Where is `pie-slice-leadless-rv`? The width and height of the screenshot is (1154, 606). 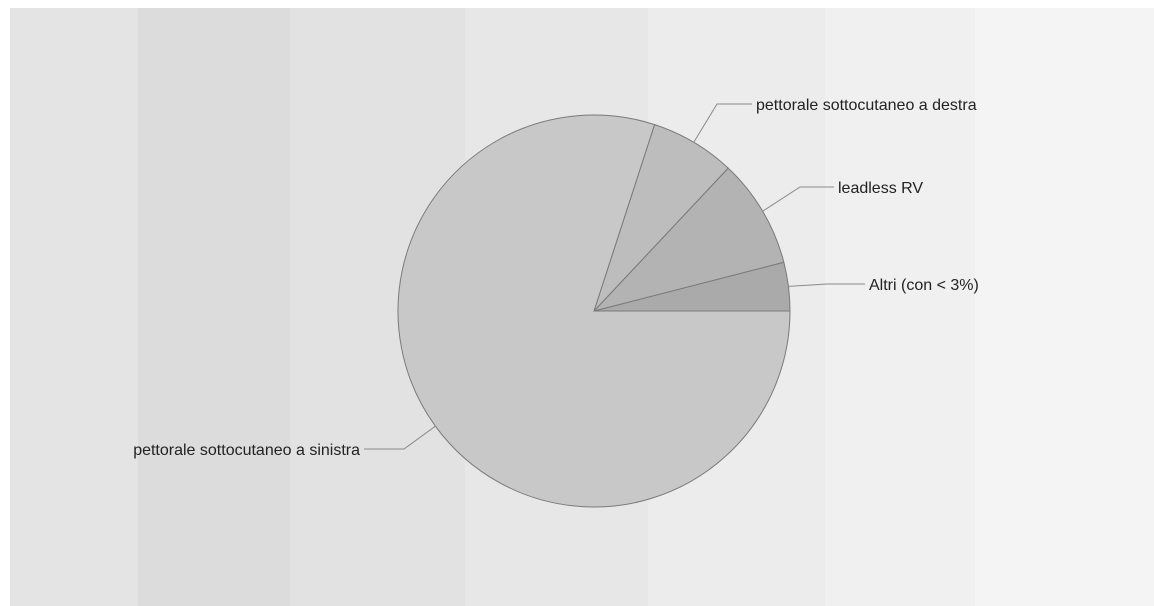
pie-slice-leadless-rv is located at coordinates (688, 239).